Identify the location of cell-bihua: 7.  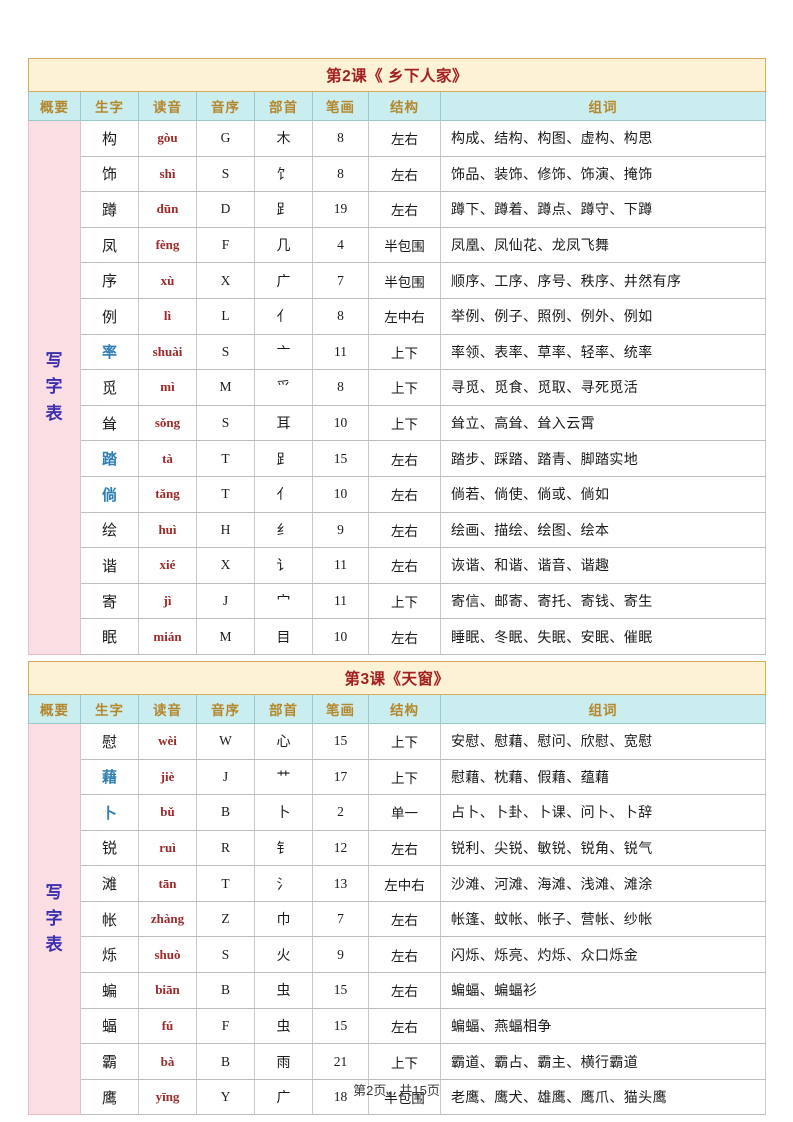
(340, 280).